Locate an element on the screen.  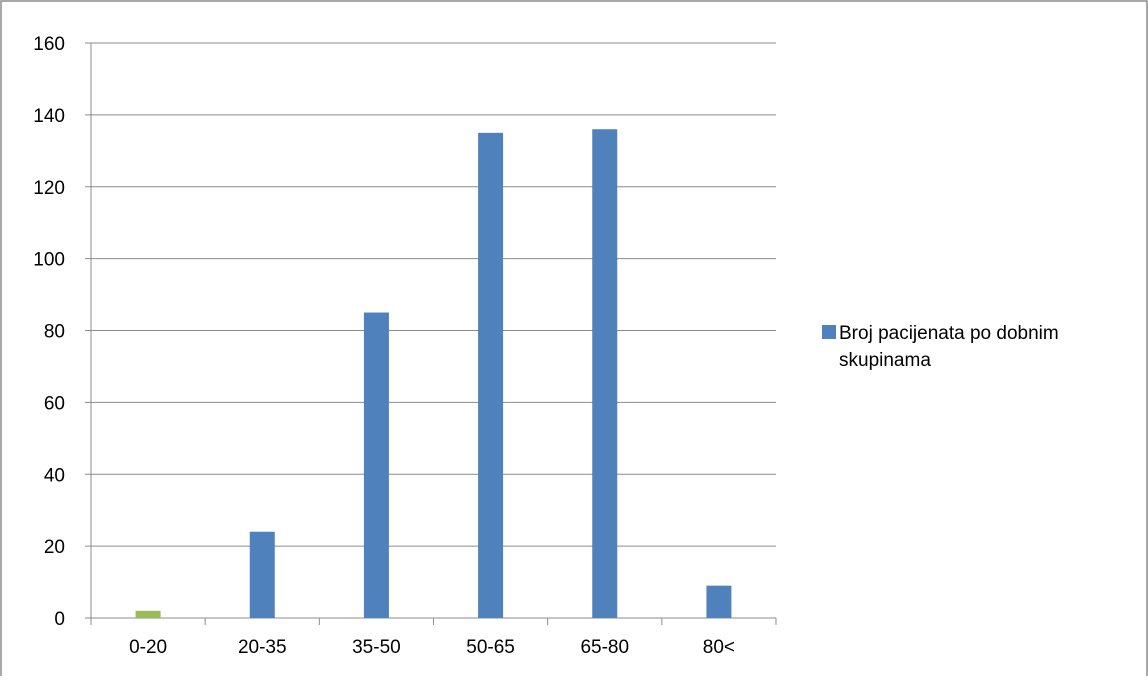
legend: Broj pacijenata po dobnim skupinama is located at coordinates (982, 347).